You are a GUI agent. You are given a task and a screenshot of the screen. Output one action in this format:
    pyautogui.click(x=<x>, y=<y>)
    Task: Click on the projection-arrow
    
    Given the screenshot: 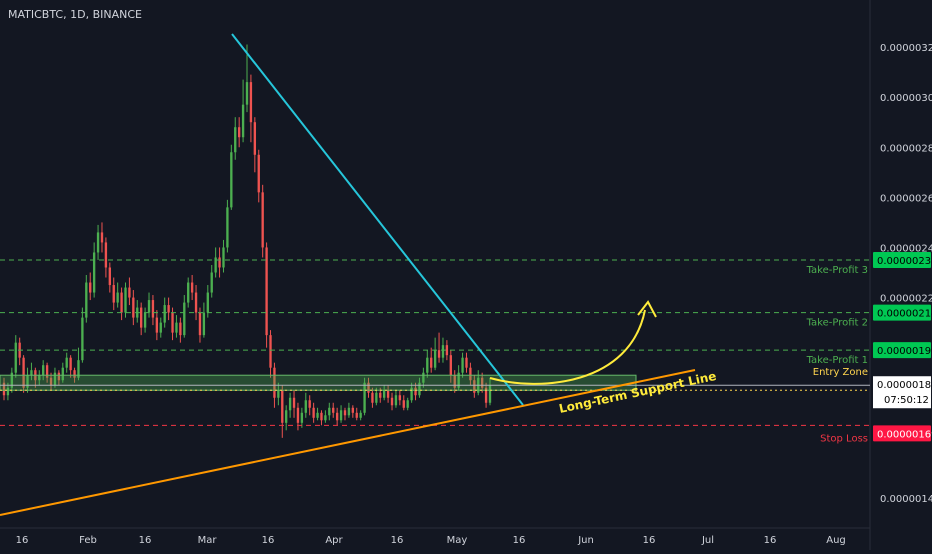 What is the action you would take?
    pyautogui.click(x=567, y=347)
    